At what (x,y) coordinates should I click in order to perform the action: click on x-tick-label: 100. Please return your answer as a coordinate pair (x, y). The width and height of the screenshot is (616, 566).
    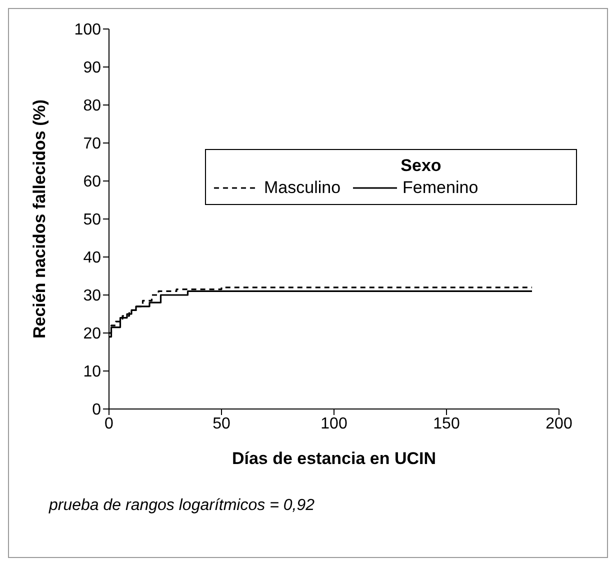
    Looking at the image, I should click on (334, 423).